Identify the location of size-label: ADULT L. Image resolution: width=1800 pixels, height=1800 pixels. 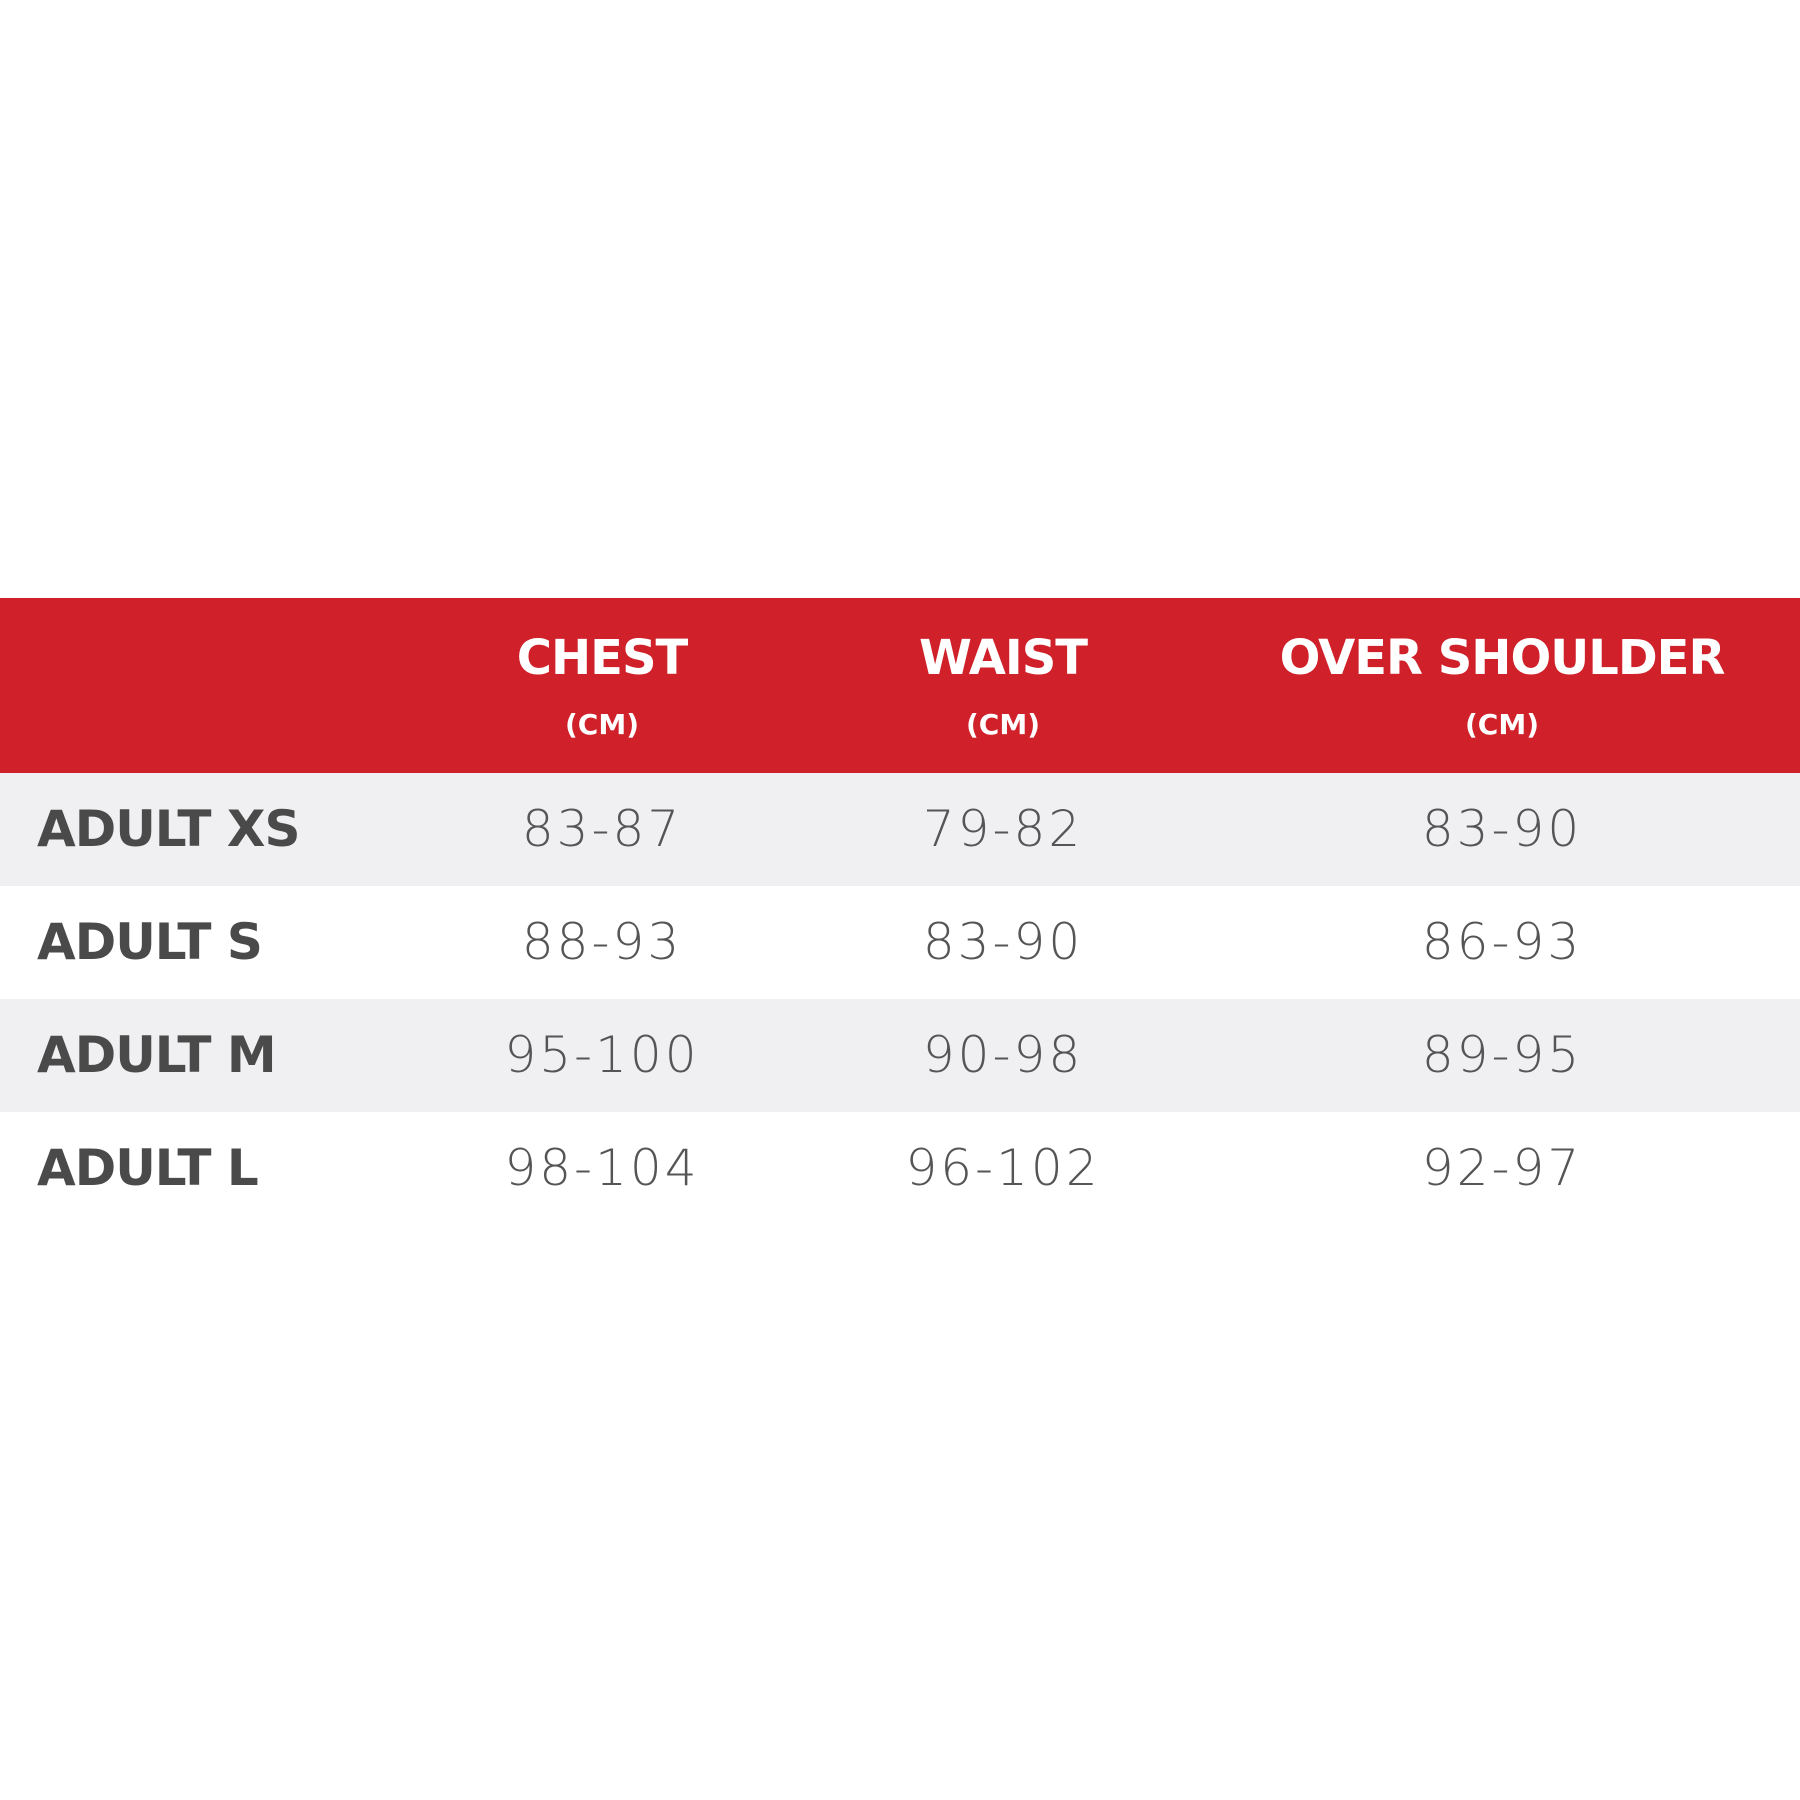
(148, 1168).